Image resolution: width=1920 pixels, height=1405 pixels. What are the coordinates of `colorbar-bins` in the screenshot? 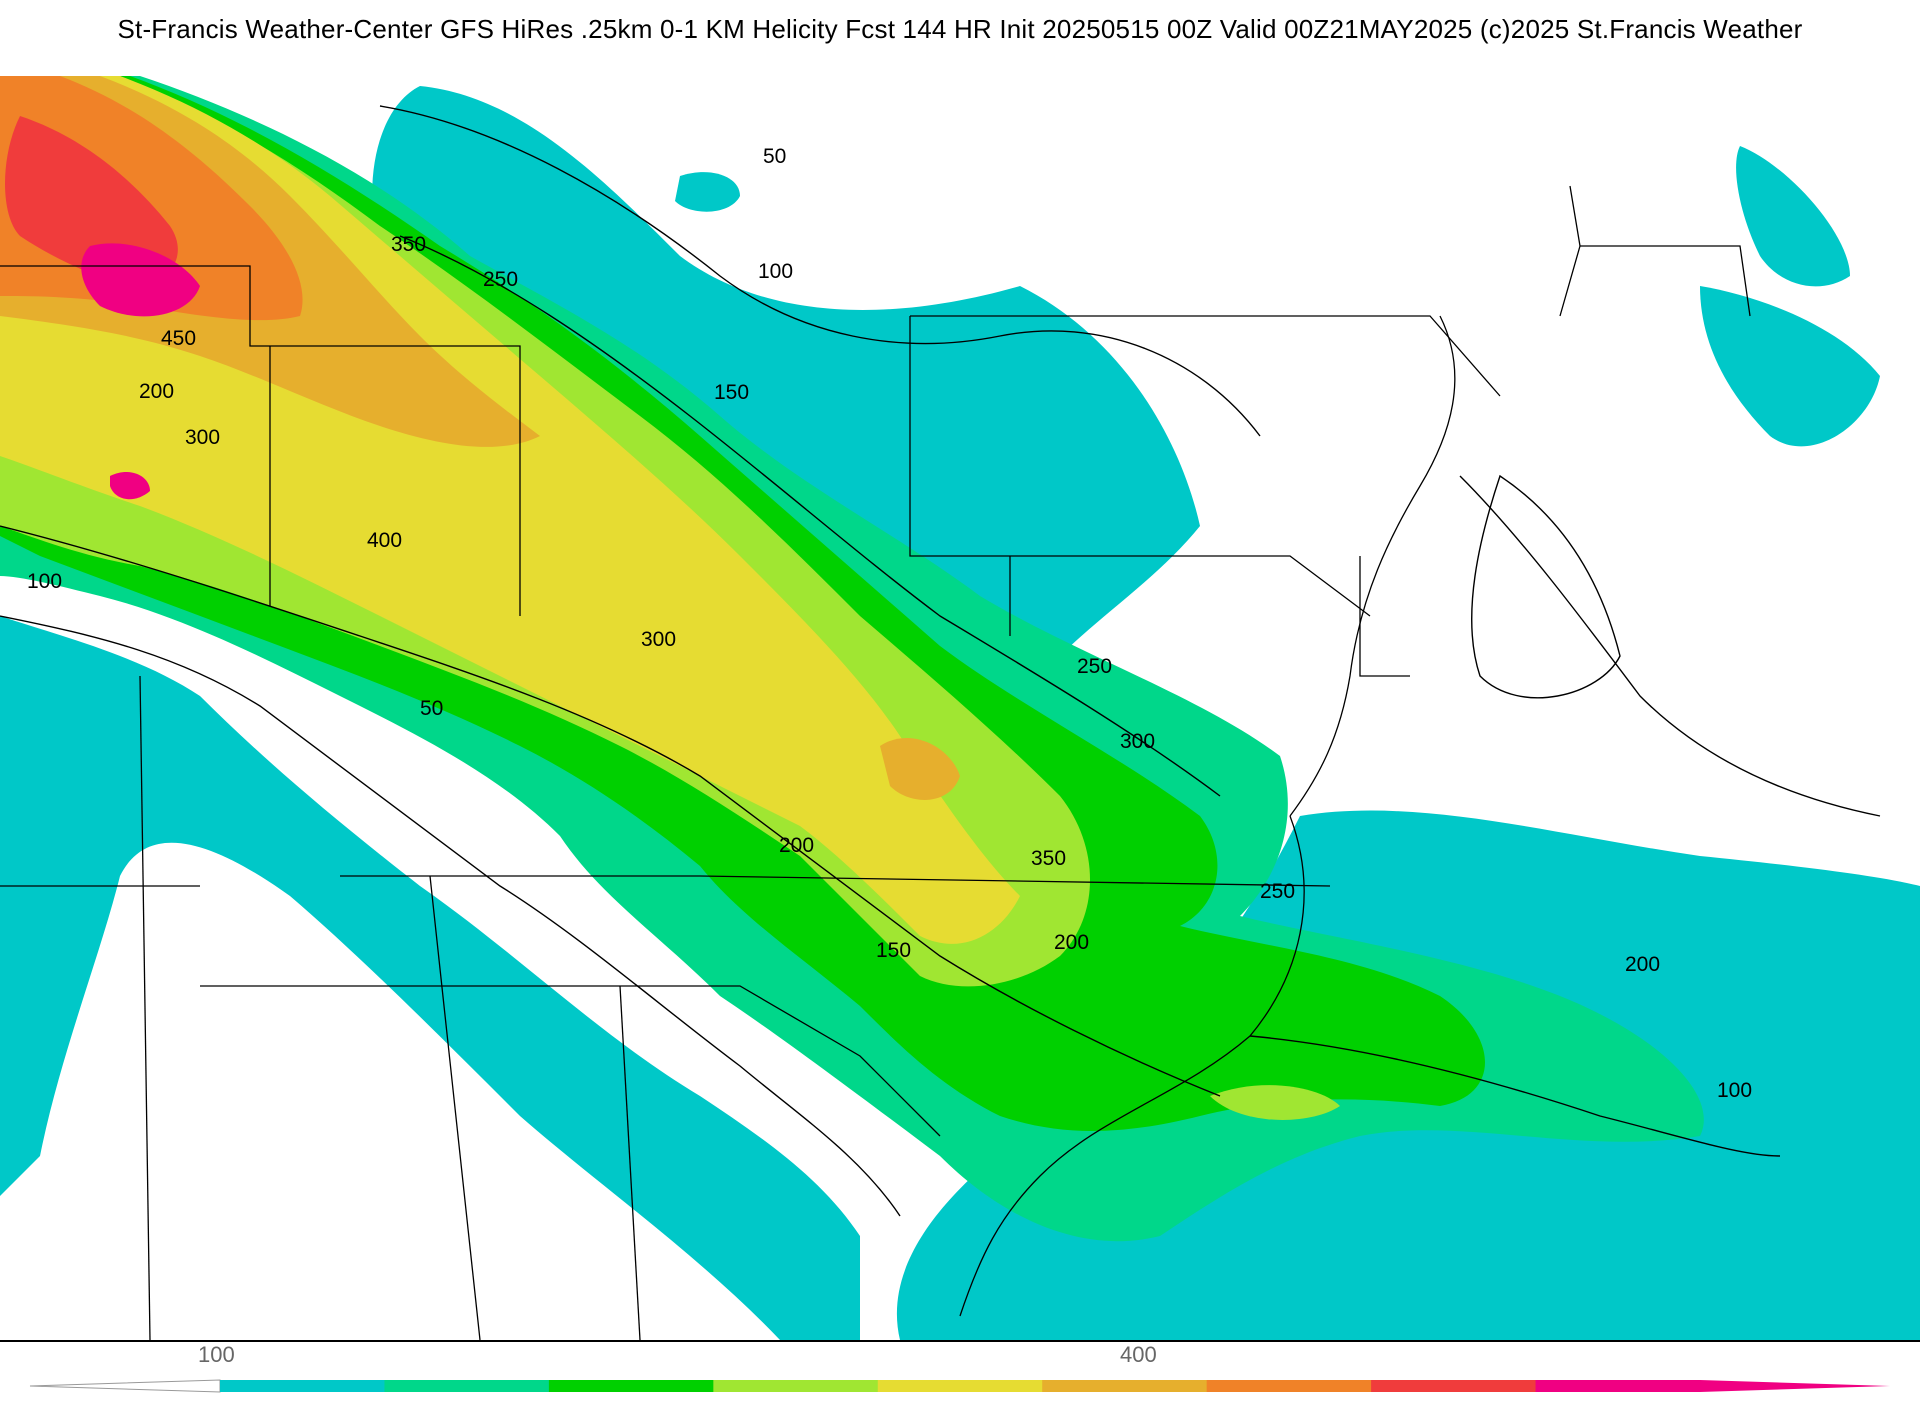 It's located at (960, 1386).